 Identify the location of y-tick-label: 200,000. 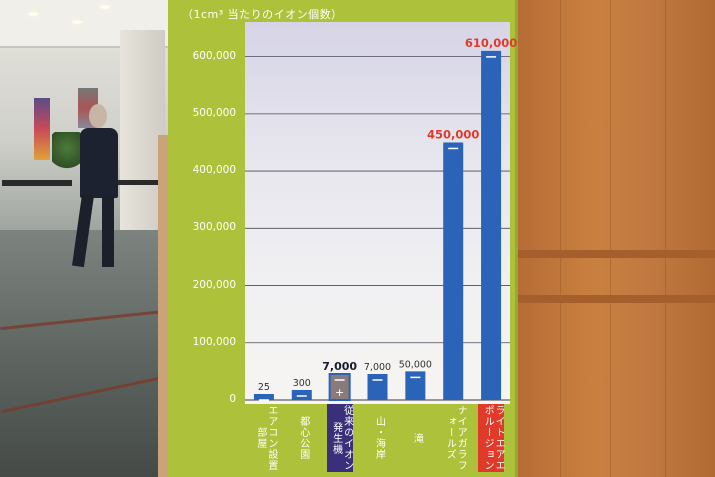
(214, 284).